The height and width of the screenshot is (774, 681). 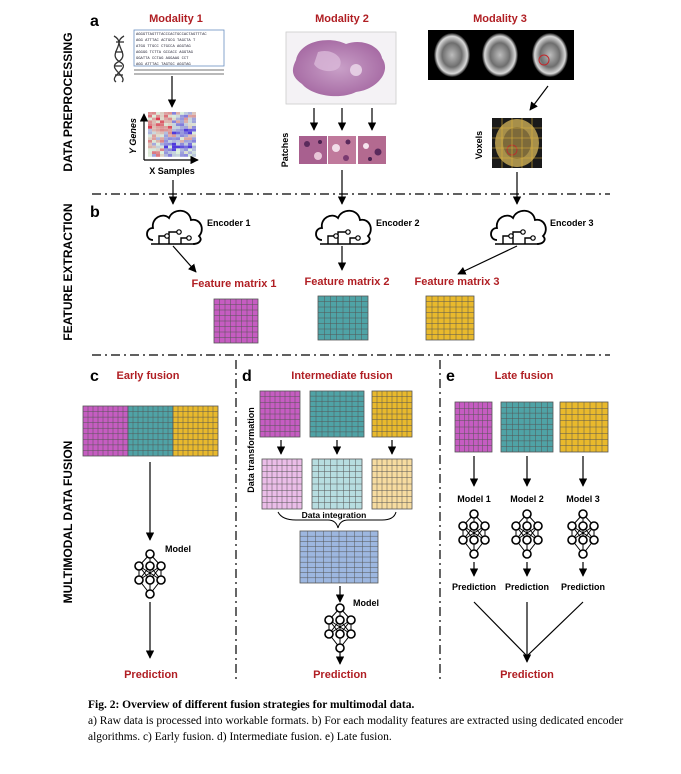 What do you see at coordinates (171, 35) in the screenshot?
I see `sequence-line: AGGGTTAGTTTACCCACTGCCACTAGTTTAC` at bounding box center [171, 35].